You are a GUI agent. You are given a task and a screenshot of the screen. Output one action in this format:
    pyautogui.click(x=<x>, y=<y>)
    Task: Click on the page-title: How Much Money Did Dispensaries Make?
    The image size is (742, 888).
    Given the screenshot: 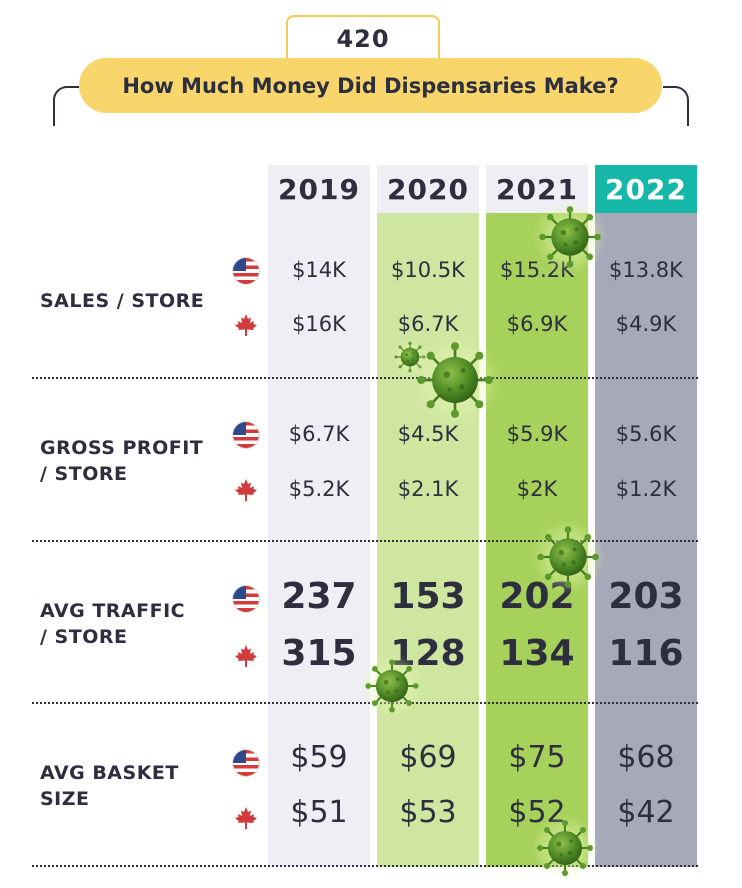 What is the action you would take?
    pyautogui.click(x=370, y=85)
    